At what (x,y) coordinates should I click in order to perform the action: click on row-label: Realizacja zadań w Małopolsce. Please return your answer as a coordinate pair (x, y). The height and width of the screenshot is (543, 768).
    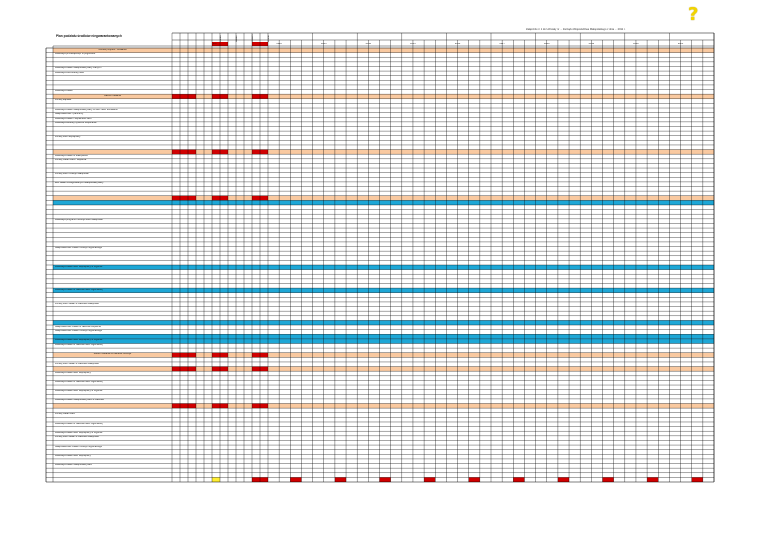
    Looking at the image, I should click on (71, 155).